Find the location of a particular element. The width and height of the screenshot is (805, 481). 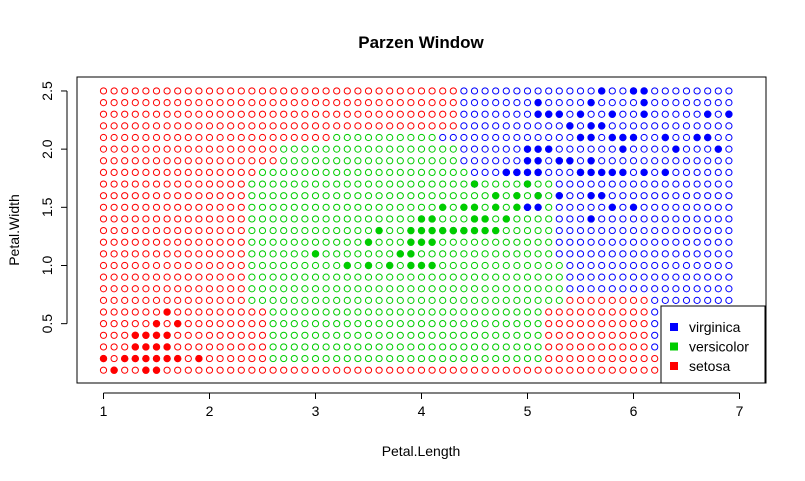

legend-label-virginica: virginica is located at coordinates (715, 327).